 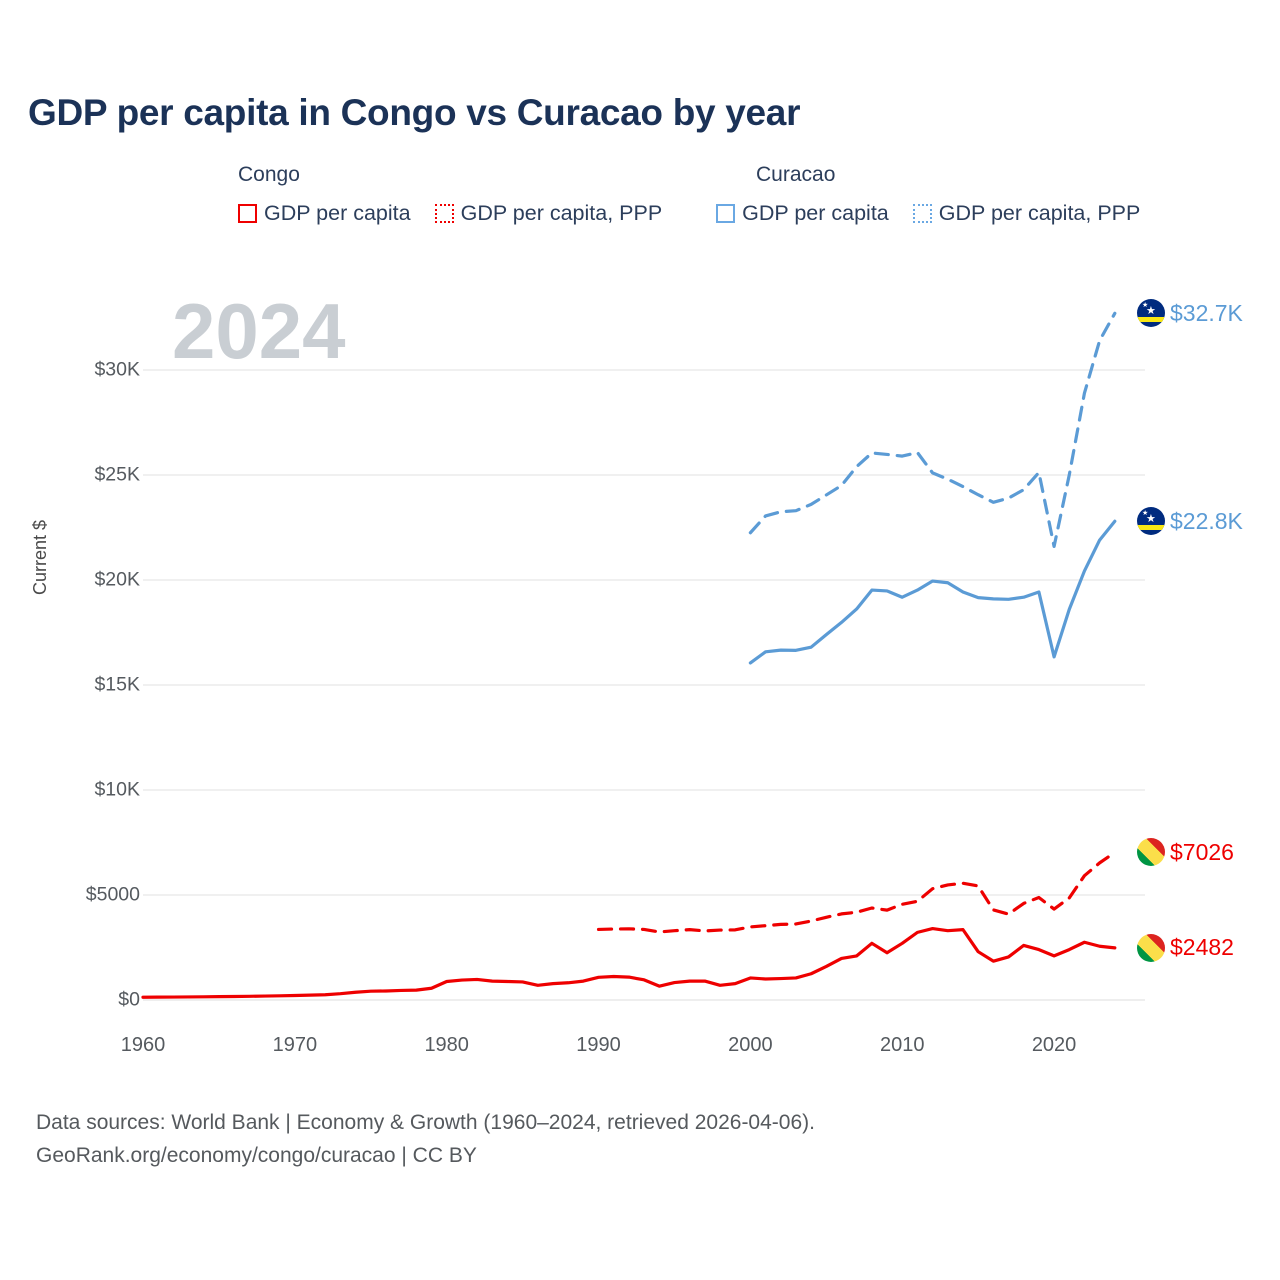 What do you see at coordinates (117, 474) in the screenshot?
I see `y-axis-tick-label: $25K` at bounding box center [117, 474].